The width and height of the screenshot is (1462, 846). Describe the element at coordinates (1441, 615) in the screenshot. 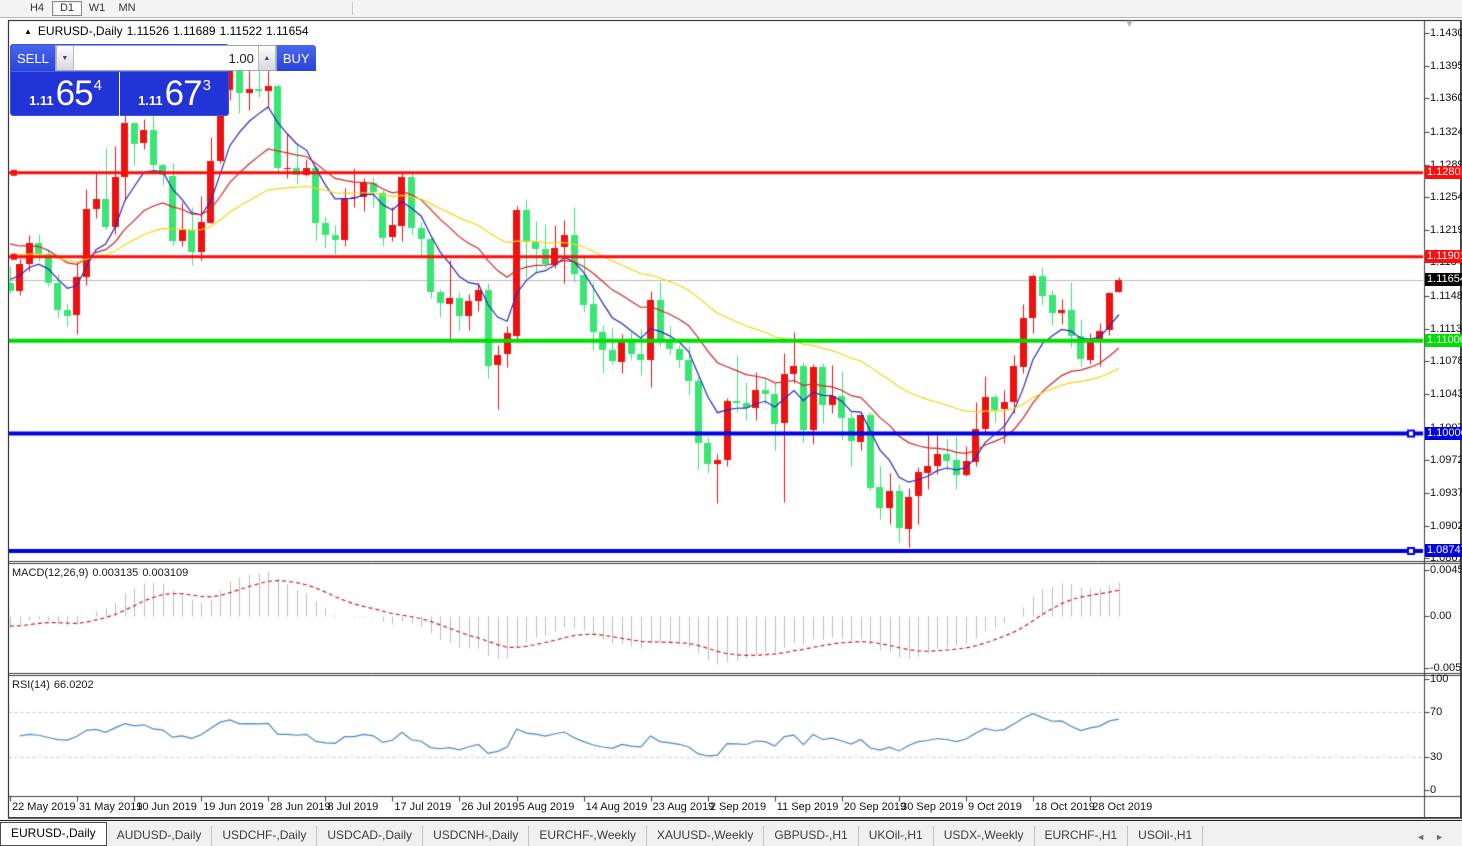

I see `macd-axis-label: 0.00` at that location.